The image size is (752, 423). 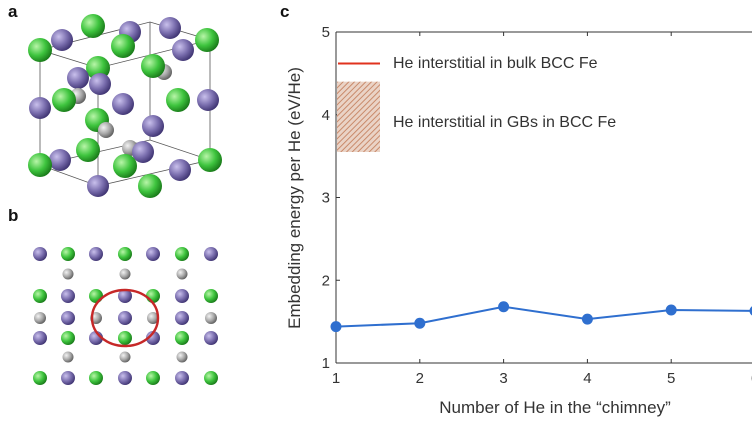 What do you see at coordinates (294, 198) in the screenshot?
I see `y-axis-label: Embedding energy per He (eV/He)` at bounding box center [294, 198].